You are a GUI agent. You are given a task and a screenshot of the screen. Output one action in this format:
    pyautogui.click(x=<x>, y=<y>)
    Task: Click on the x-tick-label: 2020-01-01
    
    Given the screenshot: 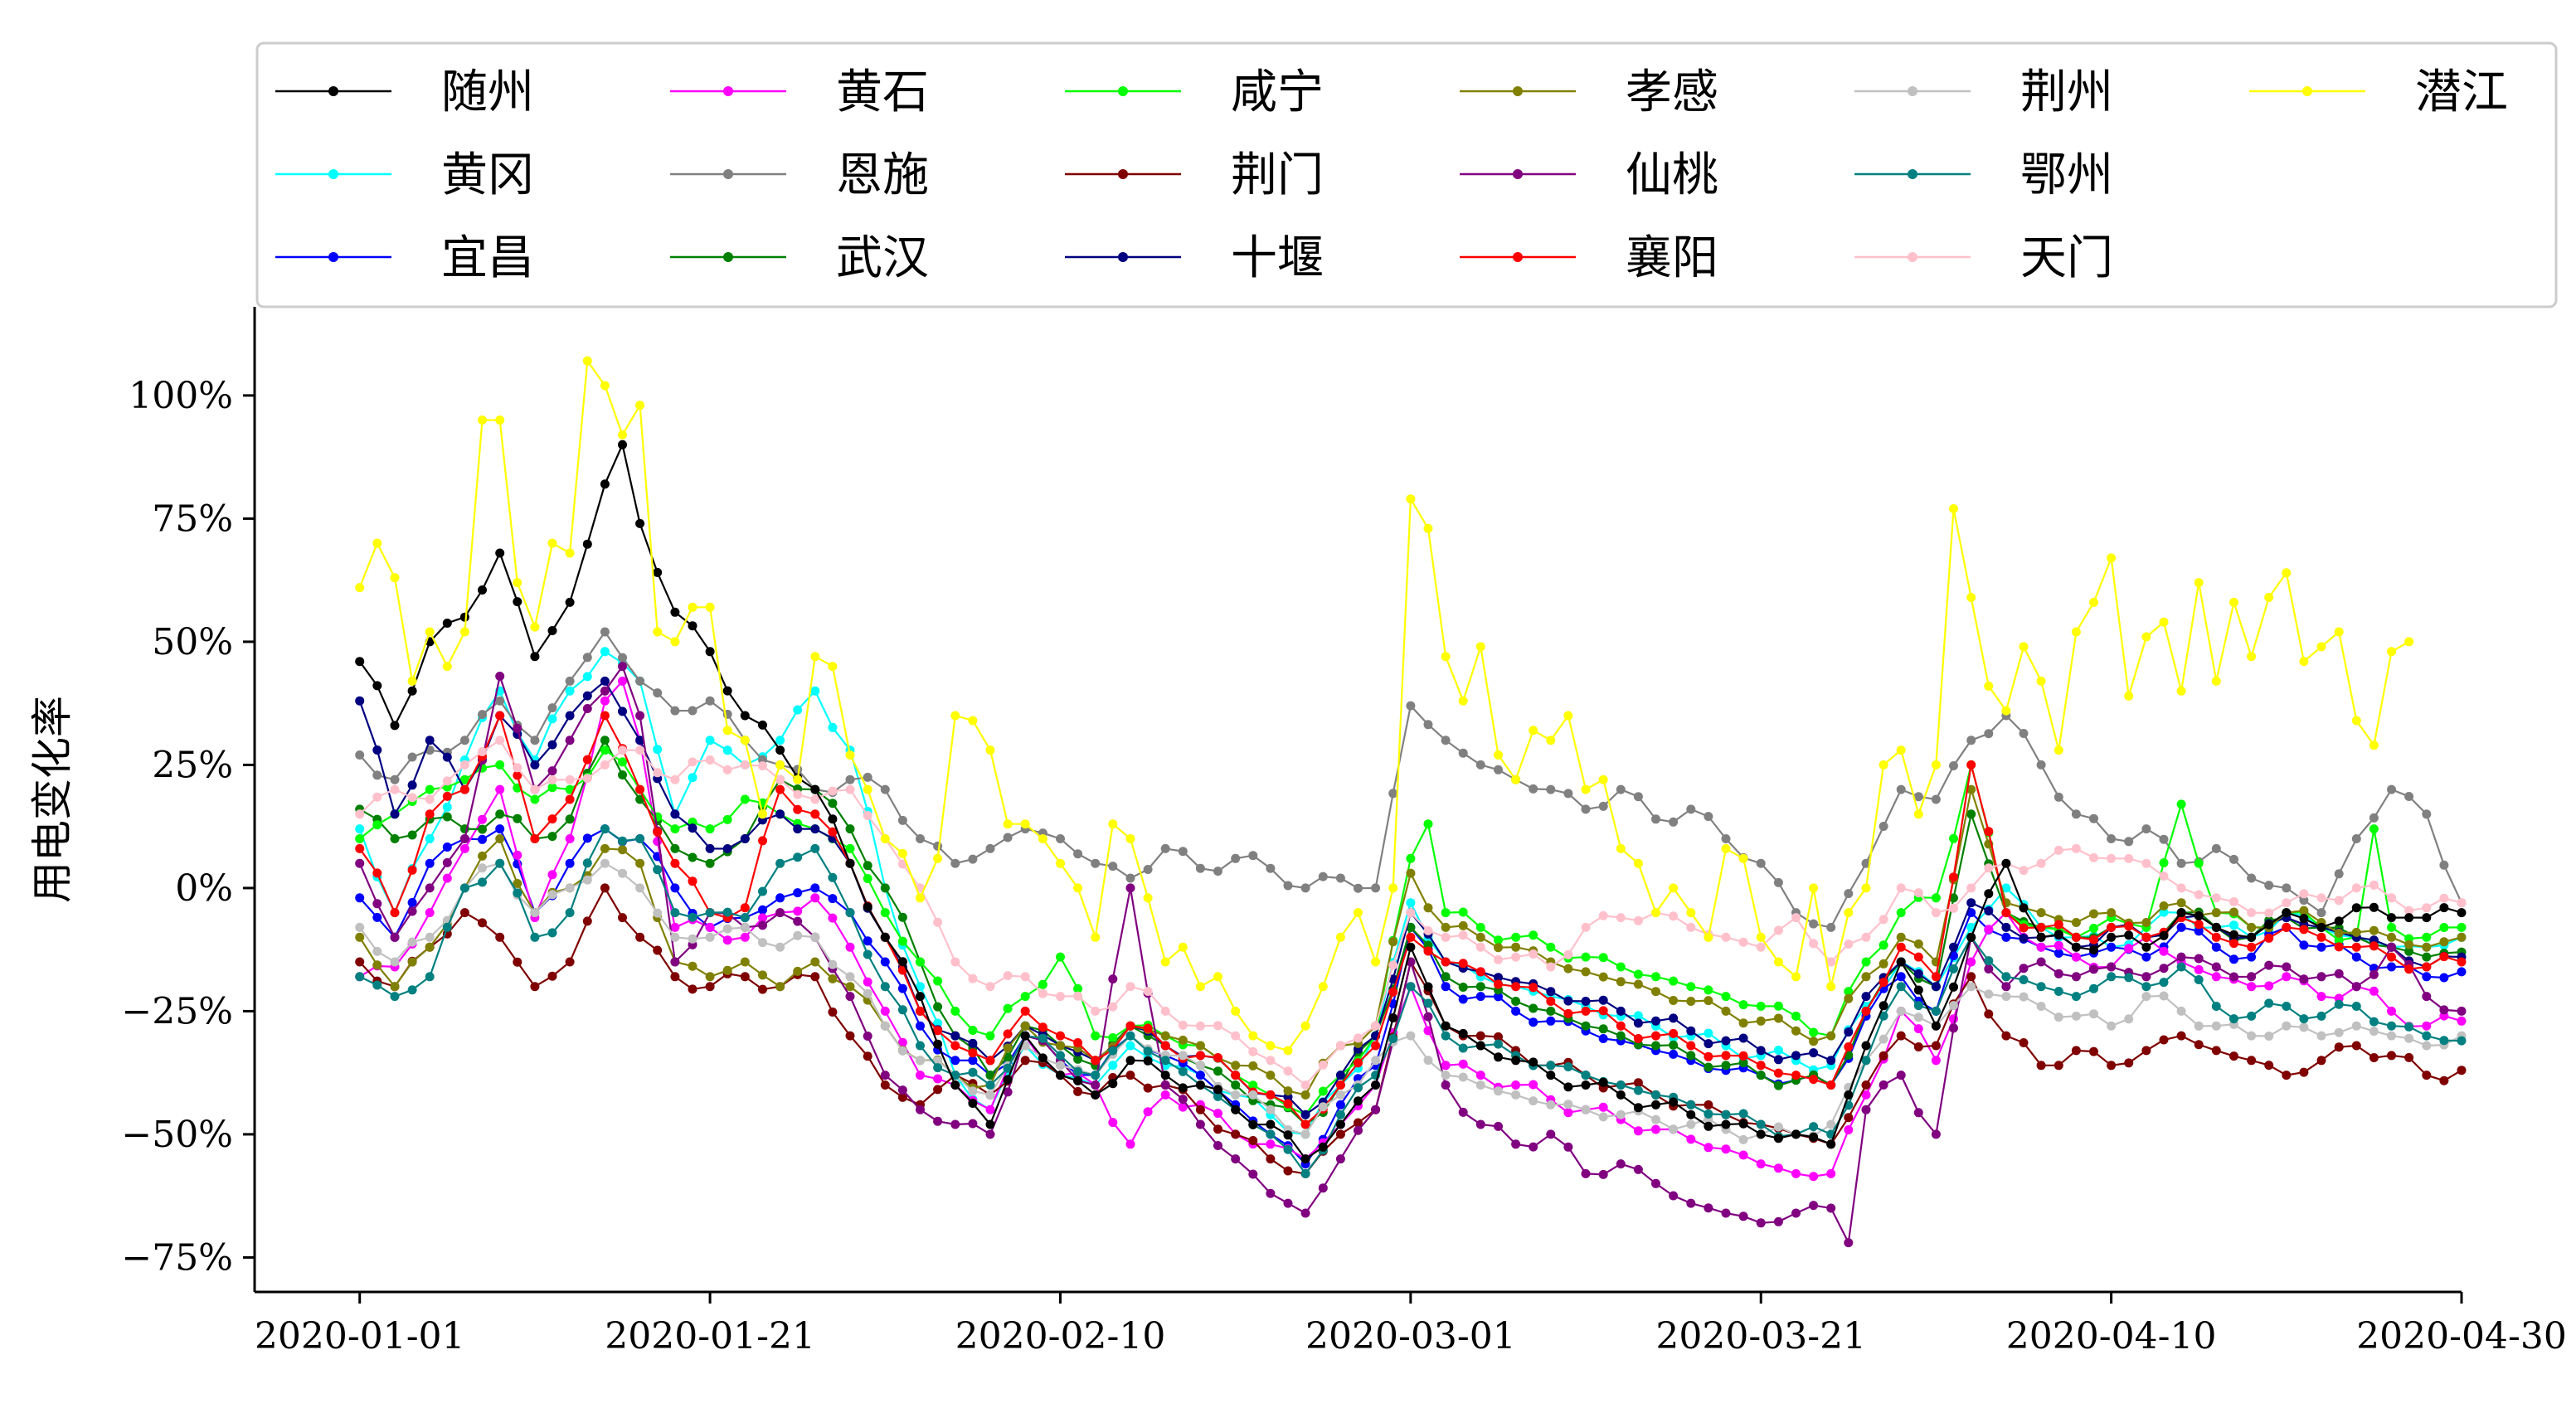 What is the action you would take?
    pyautogui.click(x=360, y=1336)
    